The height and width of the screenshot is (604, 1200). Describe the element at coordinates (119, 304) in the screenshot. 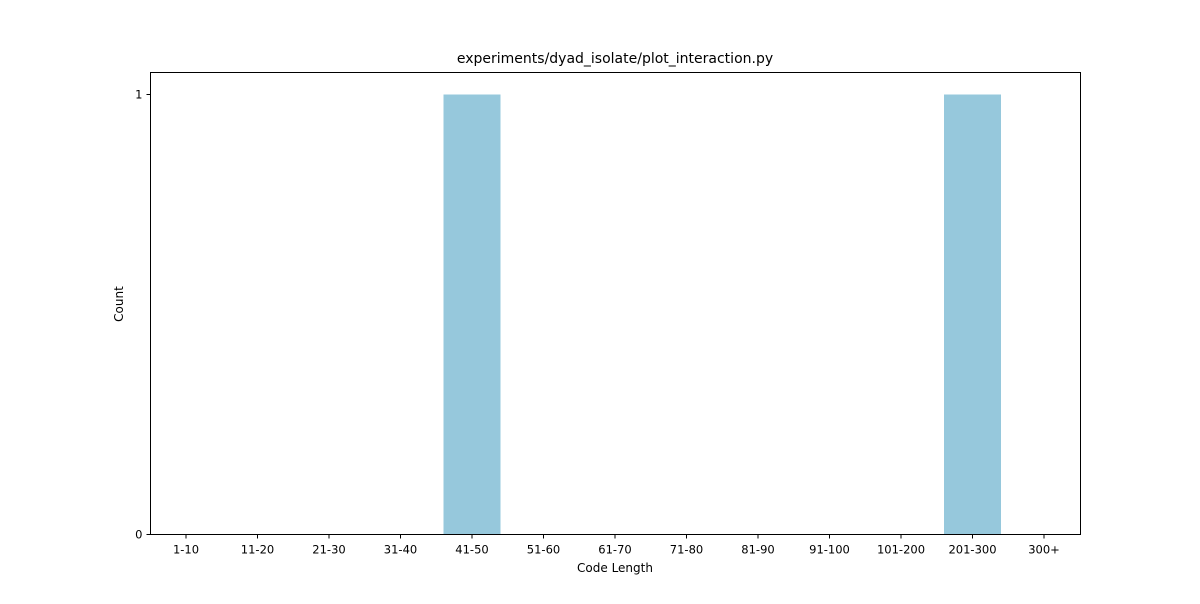

I see `y-axis-label: Count` at that location.